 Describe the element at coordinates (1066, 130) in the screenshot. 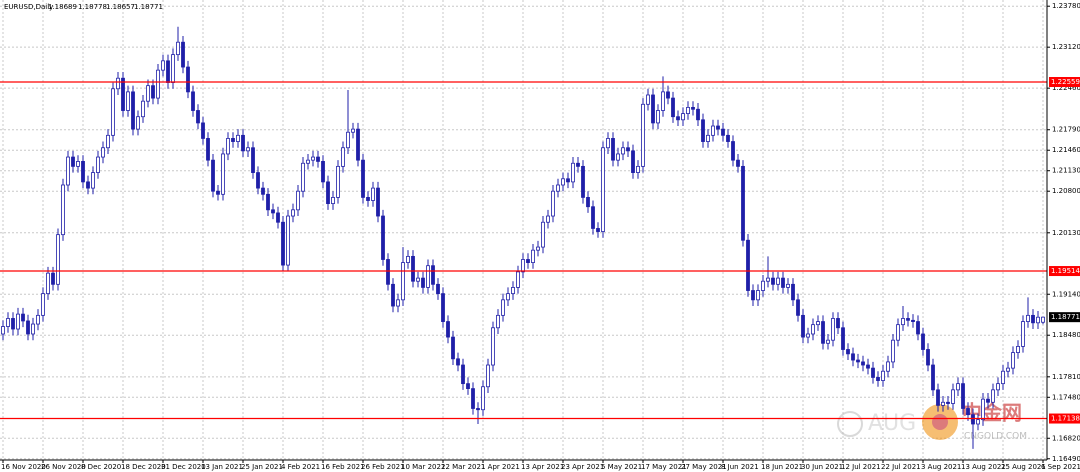

I see `y-tick-label: 1.21790` at that location.